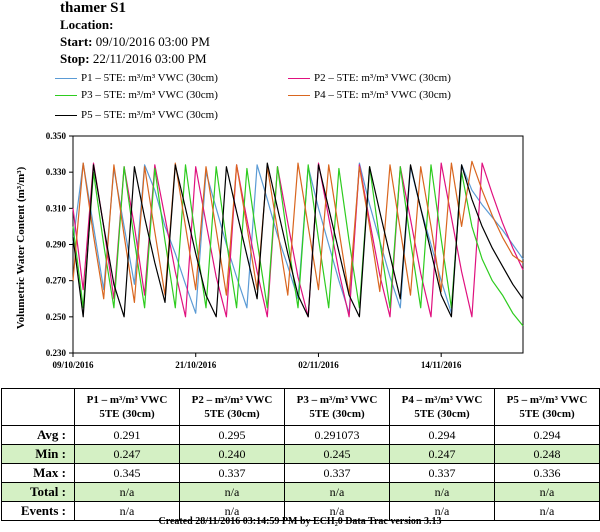 This screenshot has width=600, height=532. I want to click on table-header-p2: P2 – m³/m³ VWC 5TE (30cm), so click(232, 407).